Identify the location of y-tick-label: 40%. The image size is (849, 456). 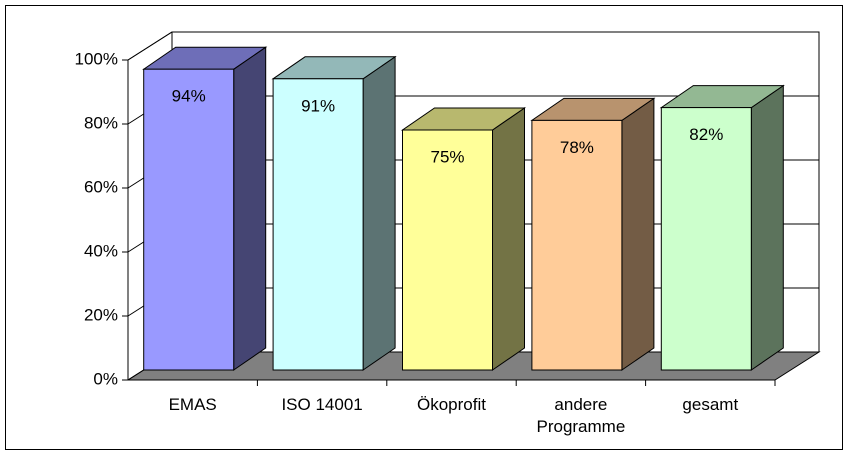
(101, 250).